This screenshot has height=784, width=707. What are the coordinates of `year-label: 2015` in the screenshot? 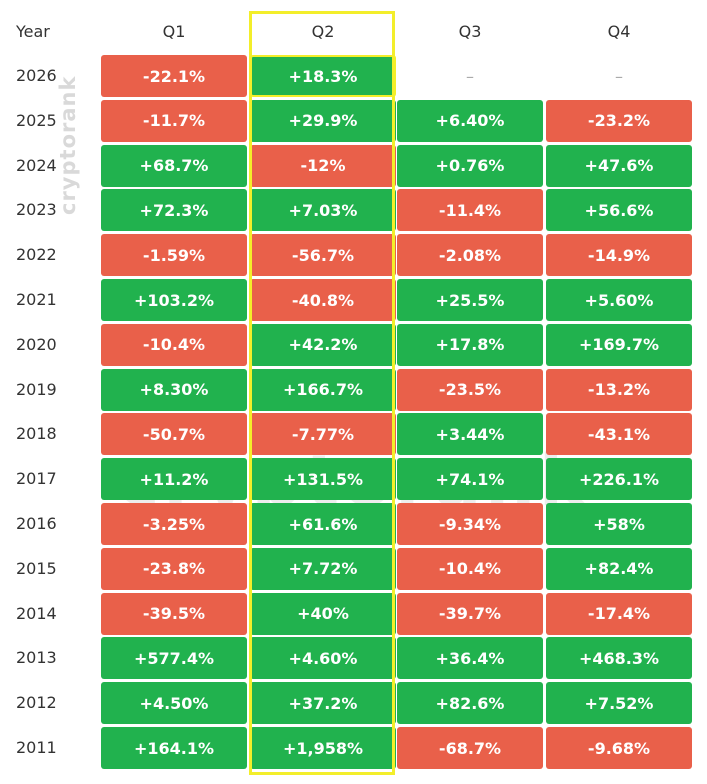 It's located at (36, 568).